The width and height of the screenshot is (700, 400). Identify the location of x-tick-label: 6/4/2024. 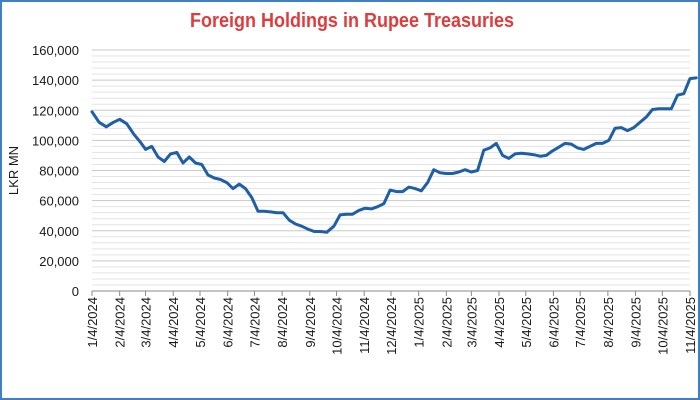
(228, 322).